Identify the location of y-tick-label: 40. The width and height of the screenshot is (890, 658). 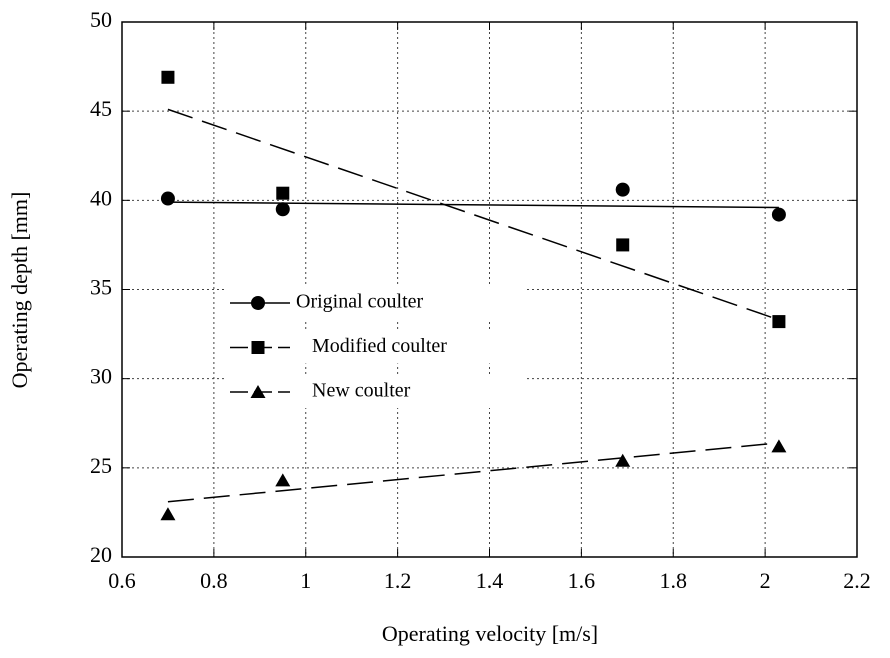
(101, 197).